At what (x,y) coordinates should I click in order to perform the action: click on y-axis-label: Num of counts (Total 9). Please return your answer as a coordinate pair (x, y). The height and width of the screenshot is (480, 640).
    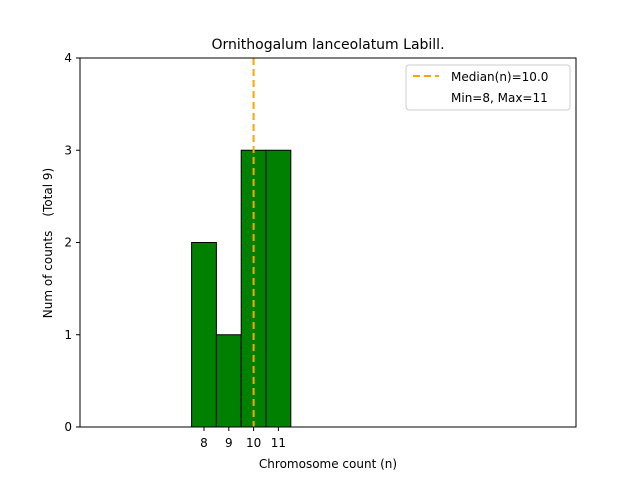
    Looking at the image, I should click on (48, 243).